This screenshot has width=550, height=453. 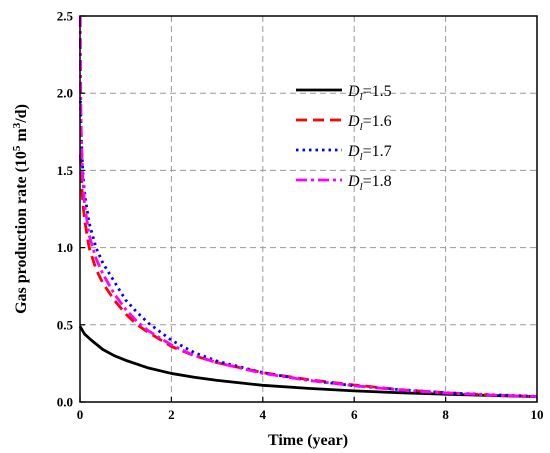 What do you see at coordinates (445, 414) in the screenshot?
I see `x-tick-label: 8` at bounding box center [445, 414].